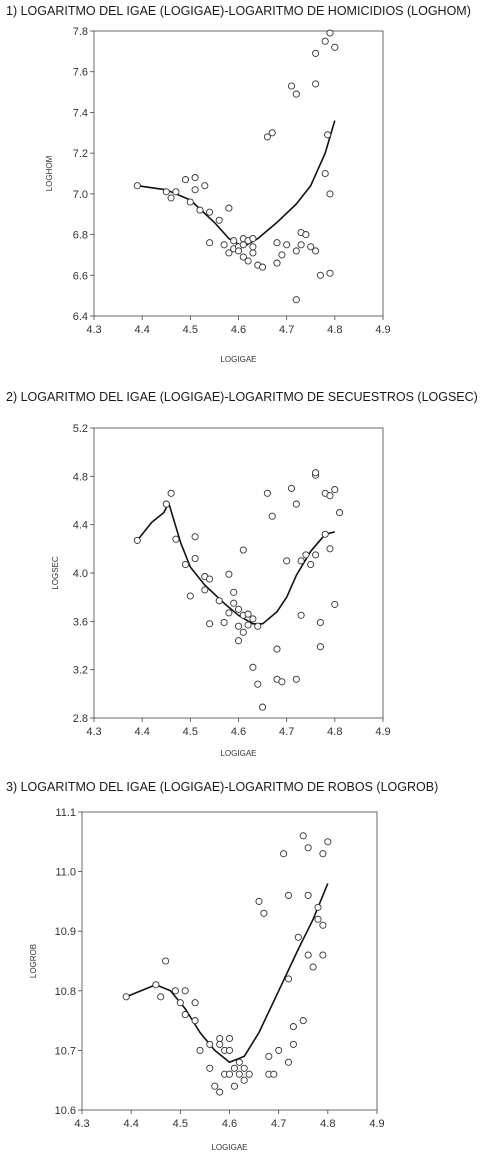 This screenshot has height=1157, width=486. I want to click on x-tick-label: 4.7, so click(278, 1124).